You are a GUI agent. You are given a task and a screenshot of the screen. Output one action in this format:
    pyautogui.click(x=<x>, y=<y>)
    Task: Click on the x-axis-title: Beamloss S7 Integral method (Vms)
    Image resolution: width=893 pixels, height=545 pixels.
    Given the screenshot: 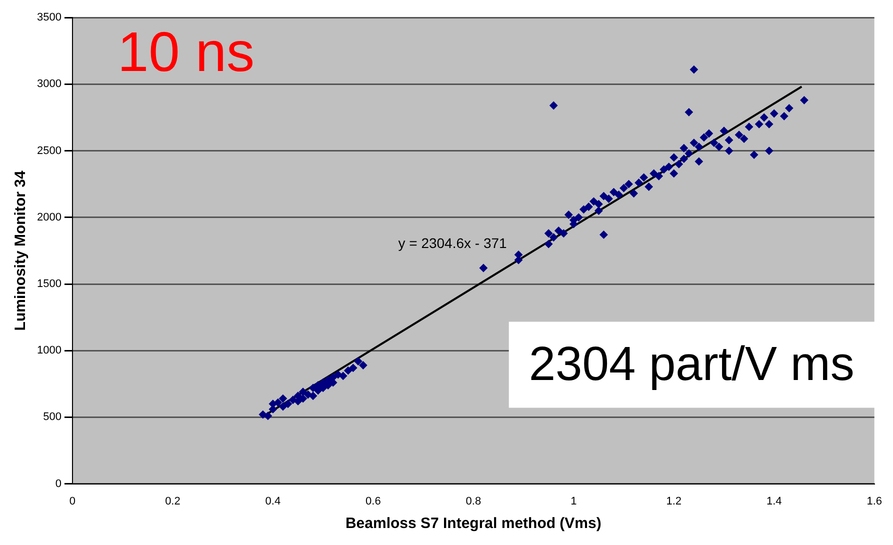 What is the action you would take?
    pyautogui.click(x=473, y=523)
    